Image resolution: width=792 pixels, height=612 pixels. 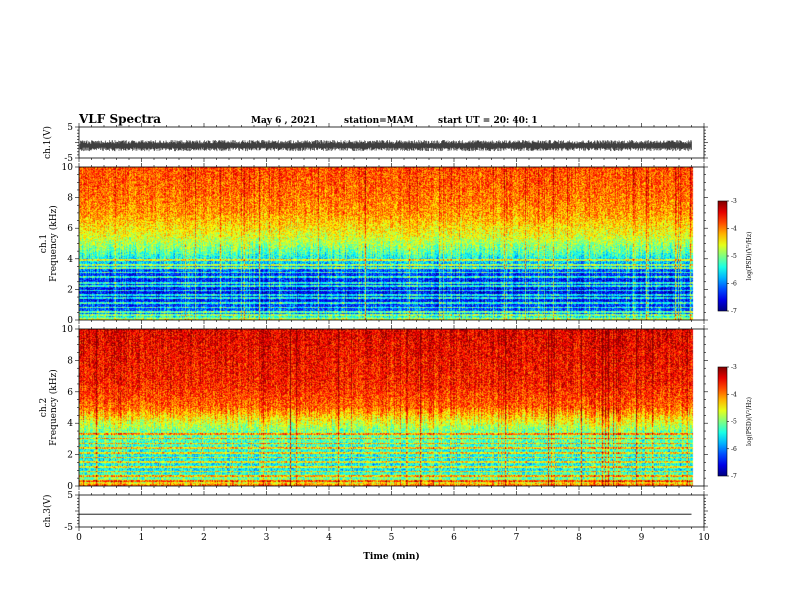 I want to click on x-tick-label: 0, so click(x=79, y=538).